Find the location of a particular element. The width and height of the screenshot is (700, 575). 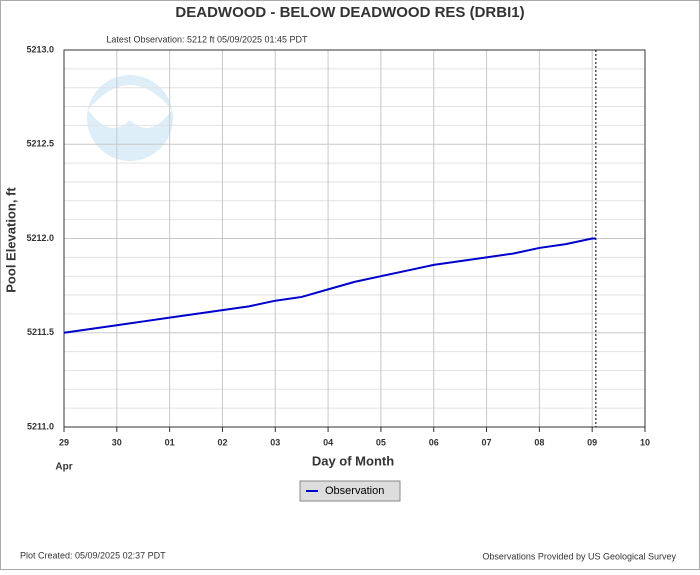

x-tick-label: 29 is located at coordinates (64, 442).